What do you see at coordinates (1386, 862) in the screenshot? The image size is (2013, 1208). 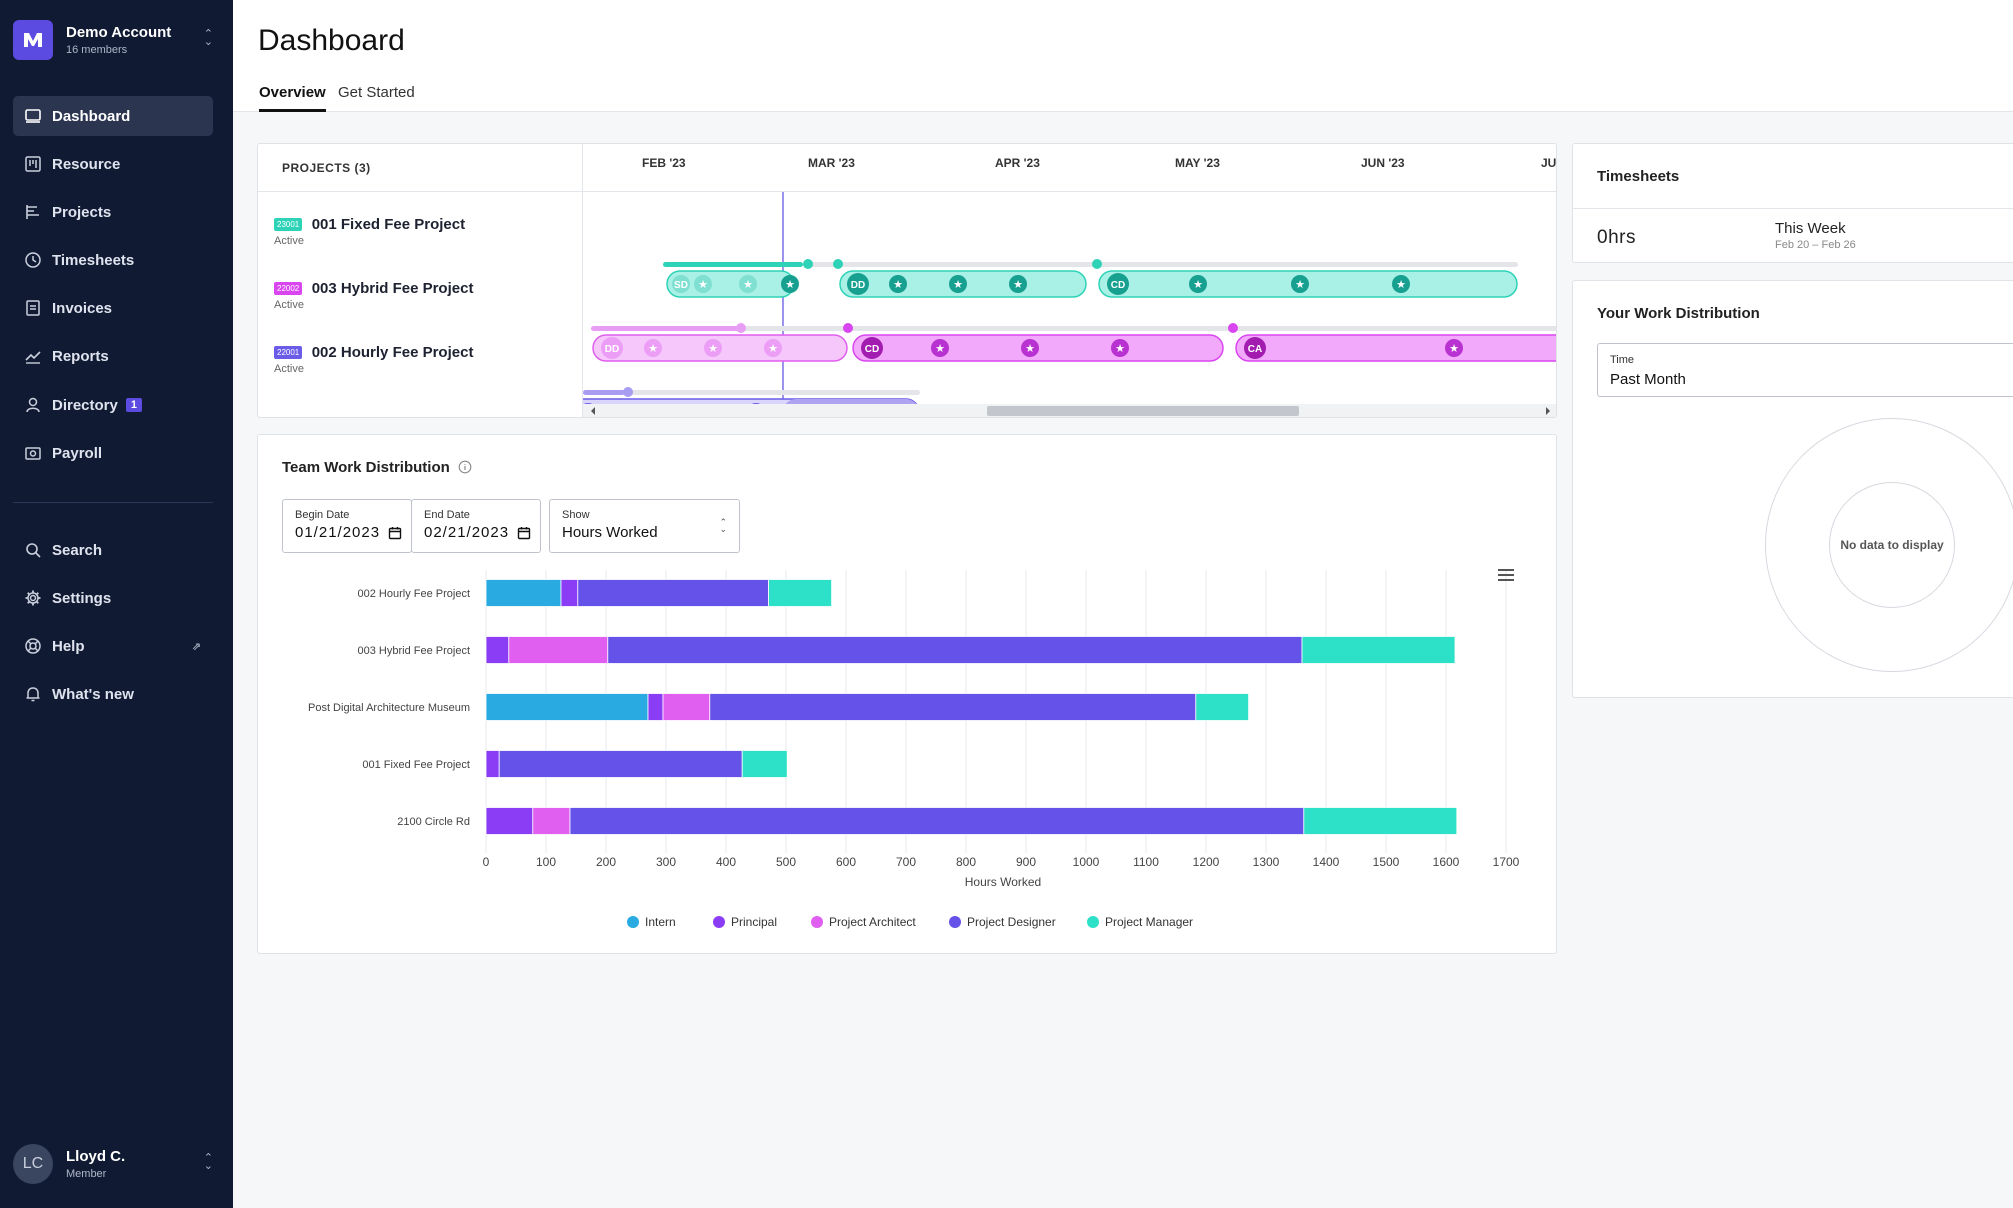 I see `x-tick-label: 1500` at bounding box center [1386, 862].